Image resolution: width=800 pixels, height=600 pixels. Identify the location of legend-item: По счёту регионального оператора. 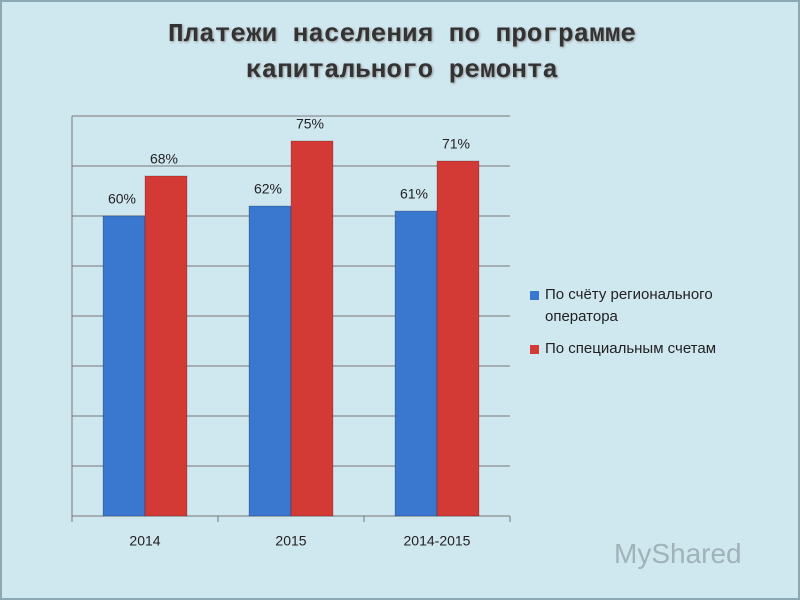
(650, 306).